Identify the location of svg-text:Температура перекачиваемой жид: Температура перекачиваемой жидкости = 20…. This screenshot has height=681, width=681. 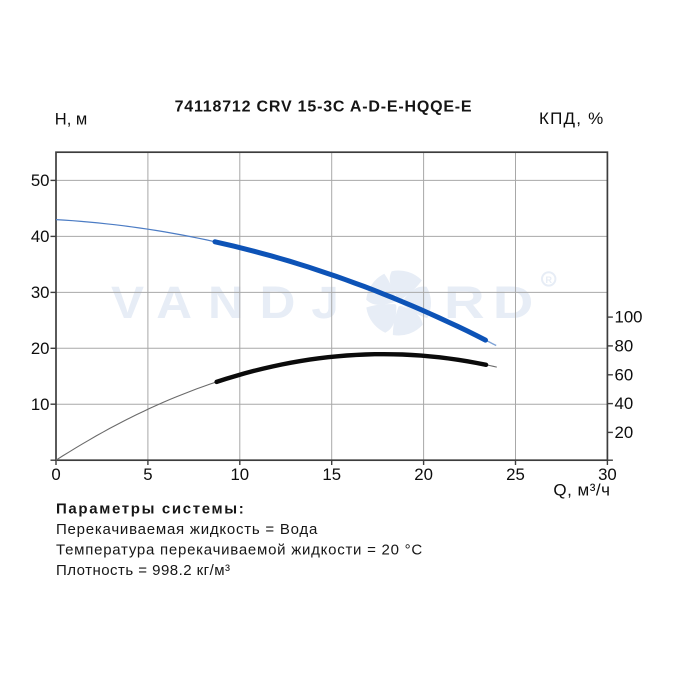
(239, 550).